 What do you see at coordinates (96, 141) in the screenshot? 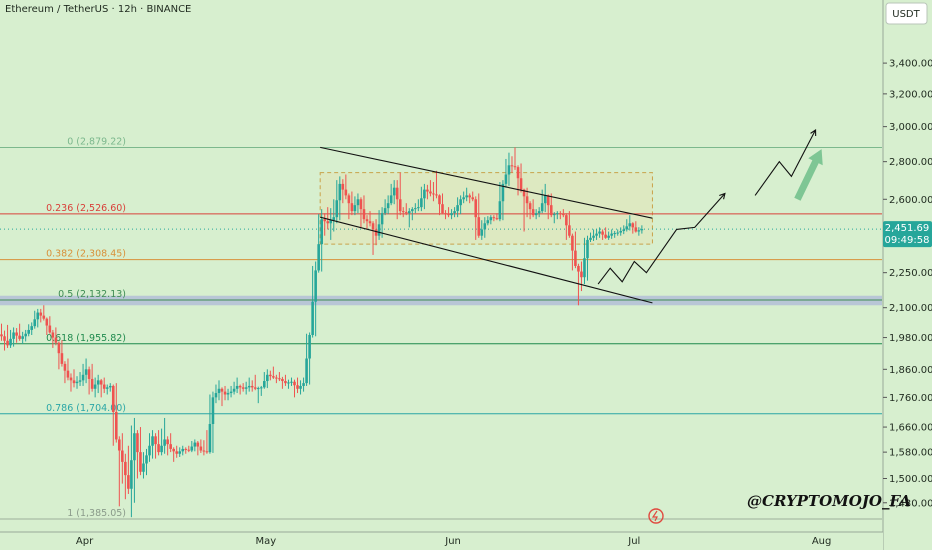
I see `fib-label-0: 0 (2,879.22)` at bounding box center [96, 141].